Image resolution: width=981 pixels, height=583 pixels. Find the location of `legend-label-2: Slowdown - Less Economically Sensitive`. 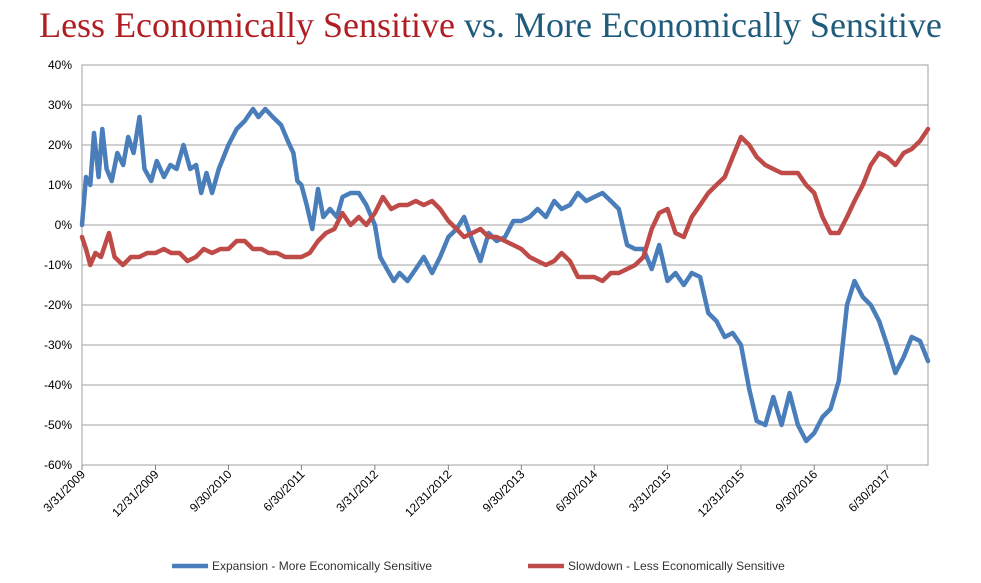

legend-label-2: Slowdown - Less Economically Sensitive is located at coordinates (676, 566).